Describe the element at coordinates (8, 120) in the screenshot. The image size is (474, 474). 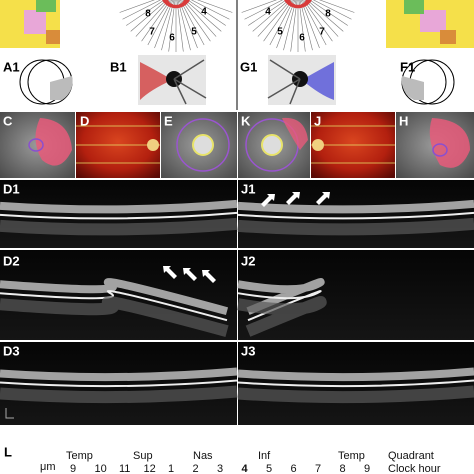
I see `panel-label: C` at that location.